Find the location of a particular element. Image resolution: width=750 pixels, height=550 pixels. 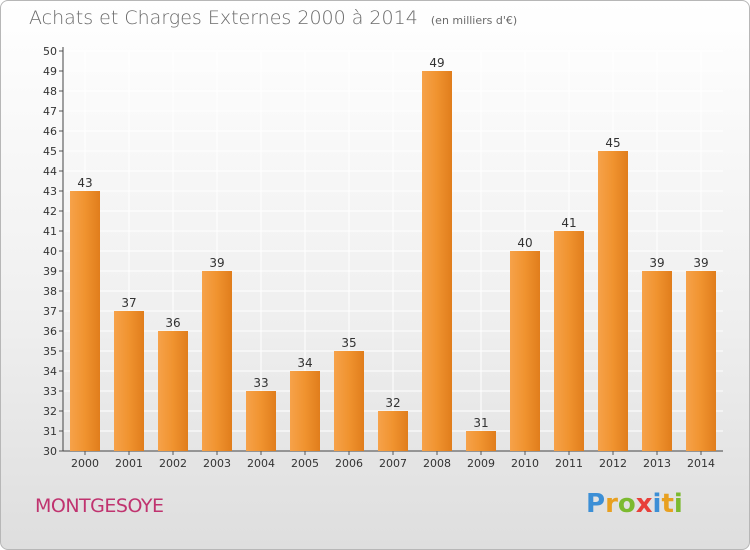

bar-2004 is located at coordinates (261, 421).